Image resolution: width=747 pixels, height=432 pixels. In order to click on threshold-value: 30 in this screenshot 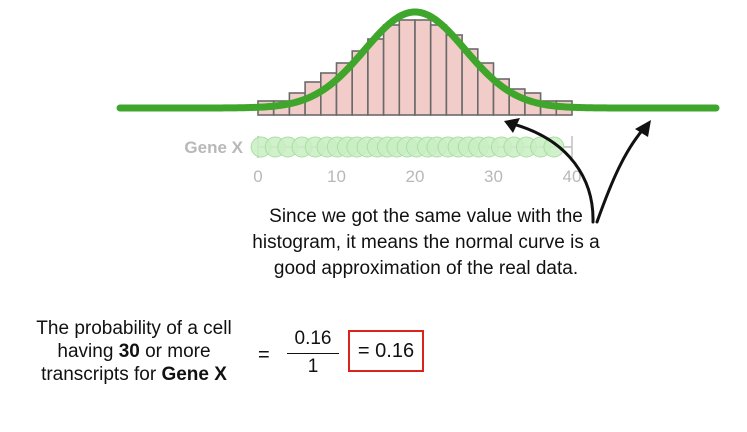, I will do `click(129, 351)`.